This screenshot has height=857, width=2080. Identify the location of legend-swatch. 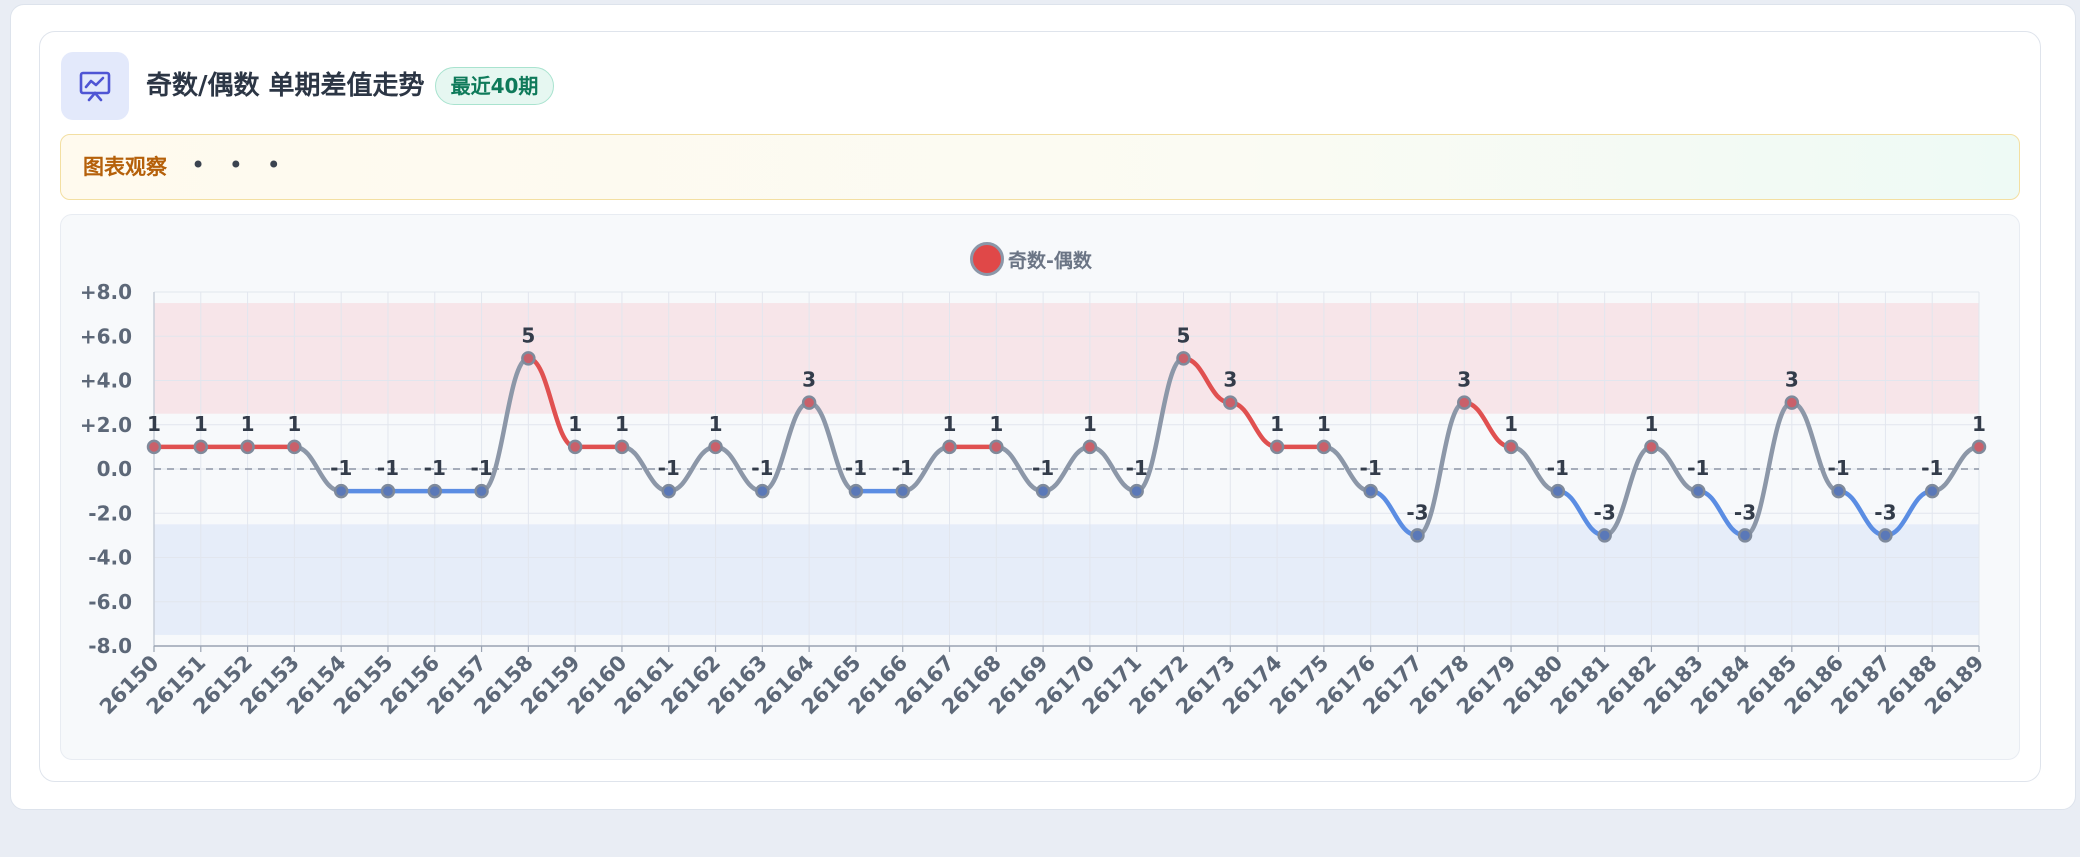
(987, 259).